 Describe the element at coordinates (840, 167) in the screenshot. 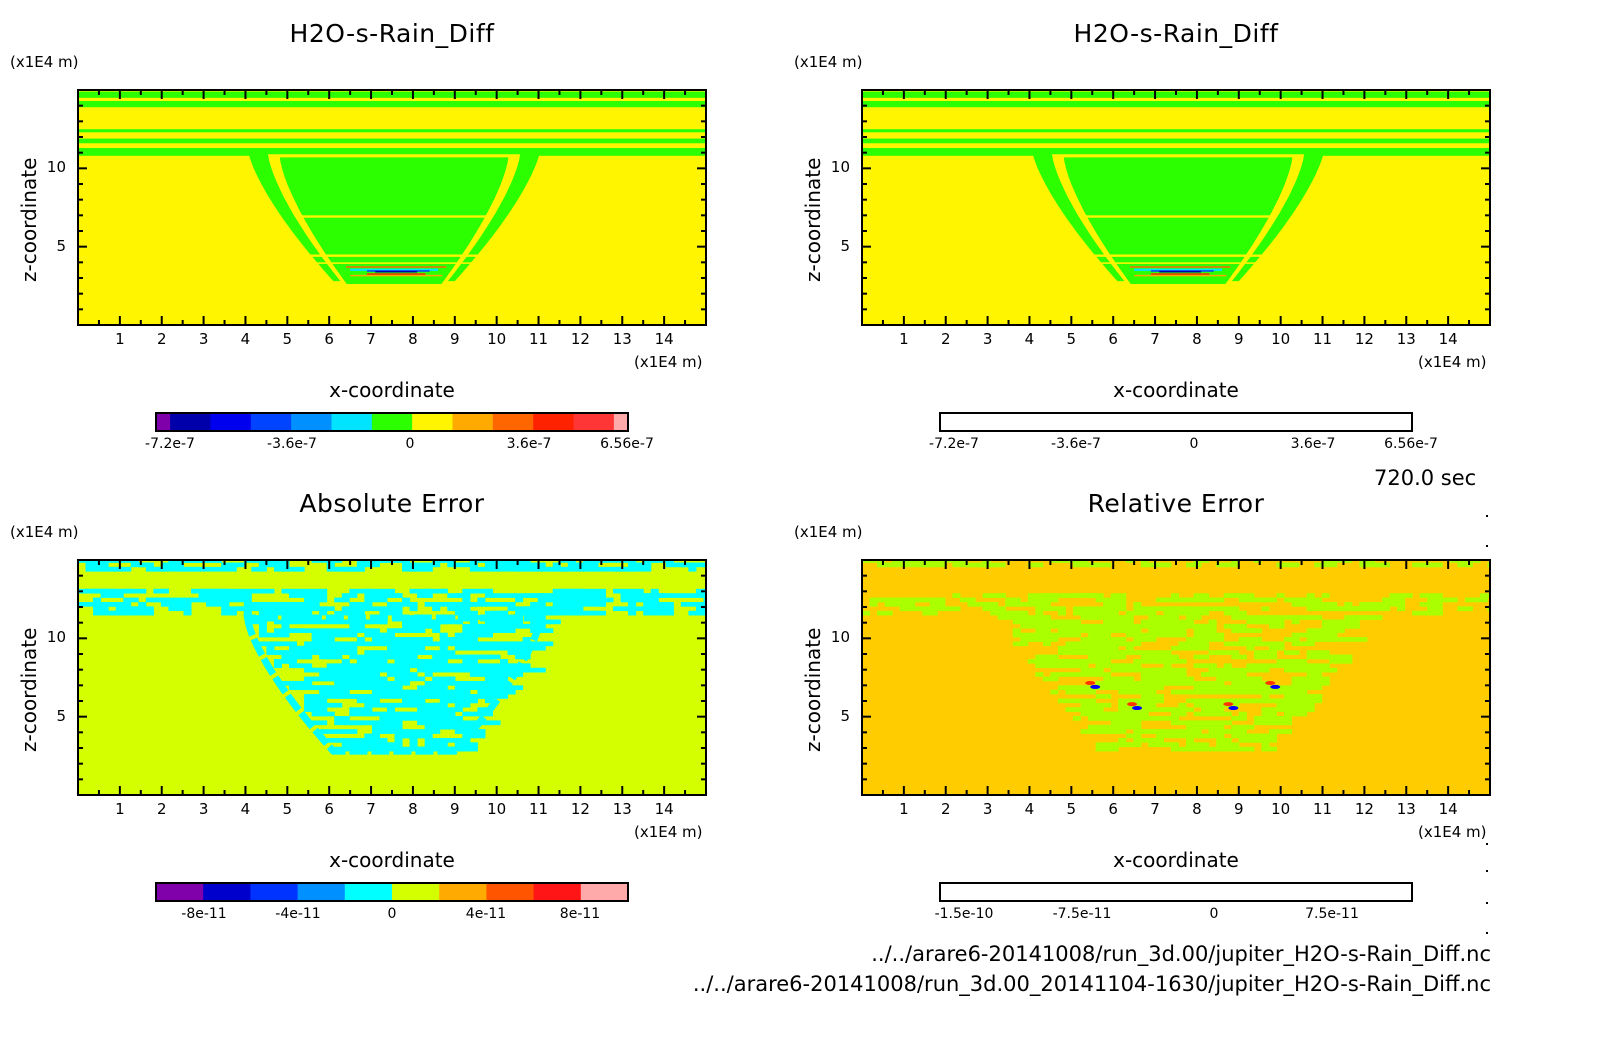

I see `y-tick-label: 10` at that location.